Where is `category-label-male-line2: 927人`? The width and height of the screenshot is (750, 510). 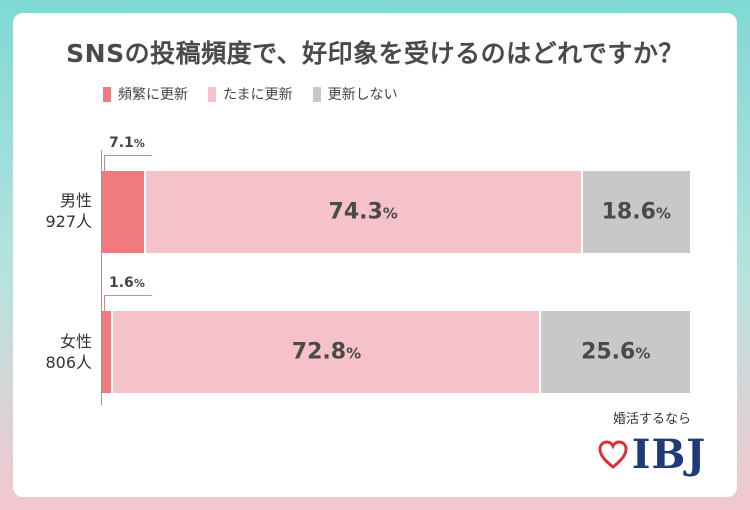
category-label-male-line2: 927人 is located at coordinates (68, 221).